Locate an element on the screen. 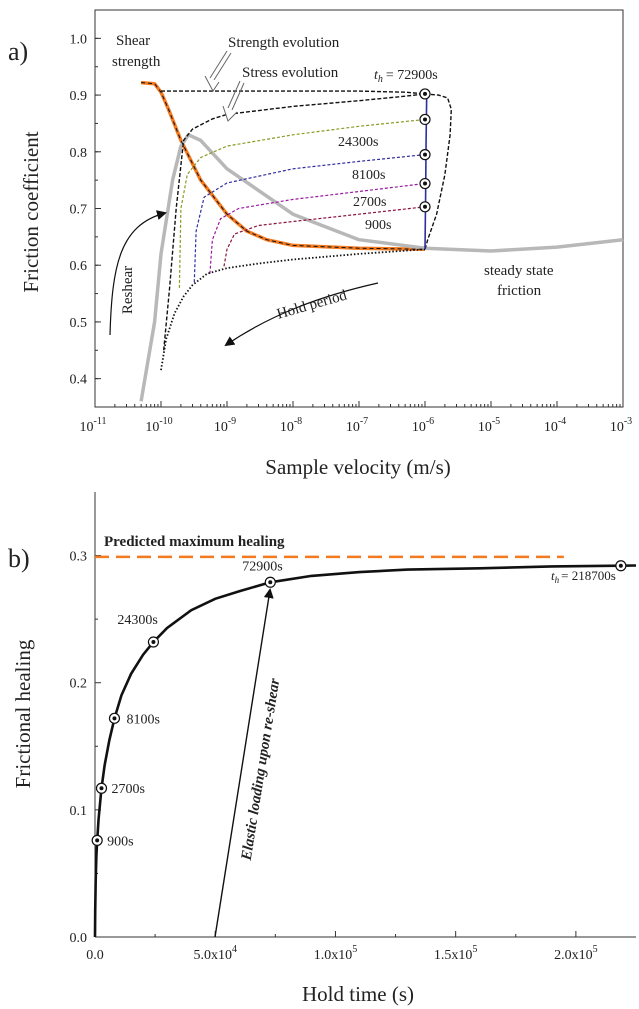  strength-evolution-arrow is located at coordinates (218, 71).